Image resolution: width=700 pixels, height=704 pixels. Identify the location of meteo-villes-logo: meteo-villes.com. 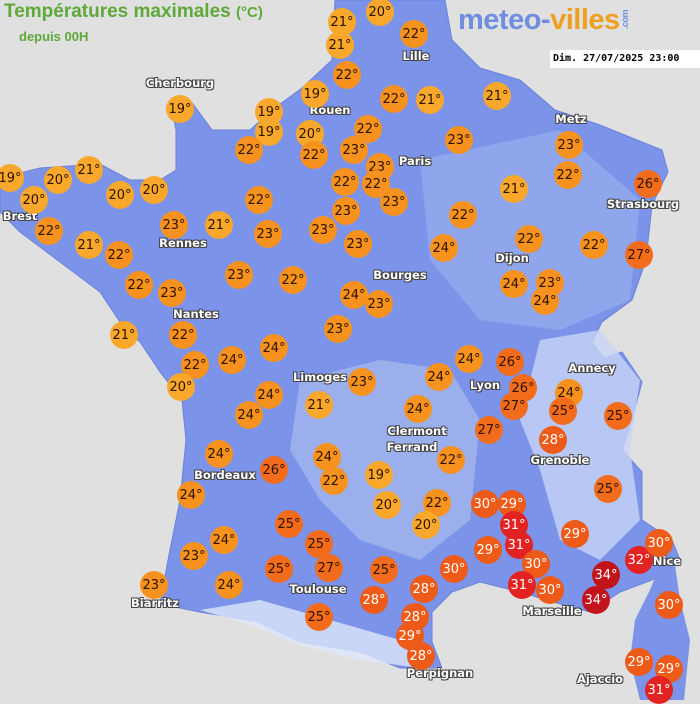
(544, 20).